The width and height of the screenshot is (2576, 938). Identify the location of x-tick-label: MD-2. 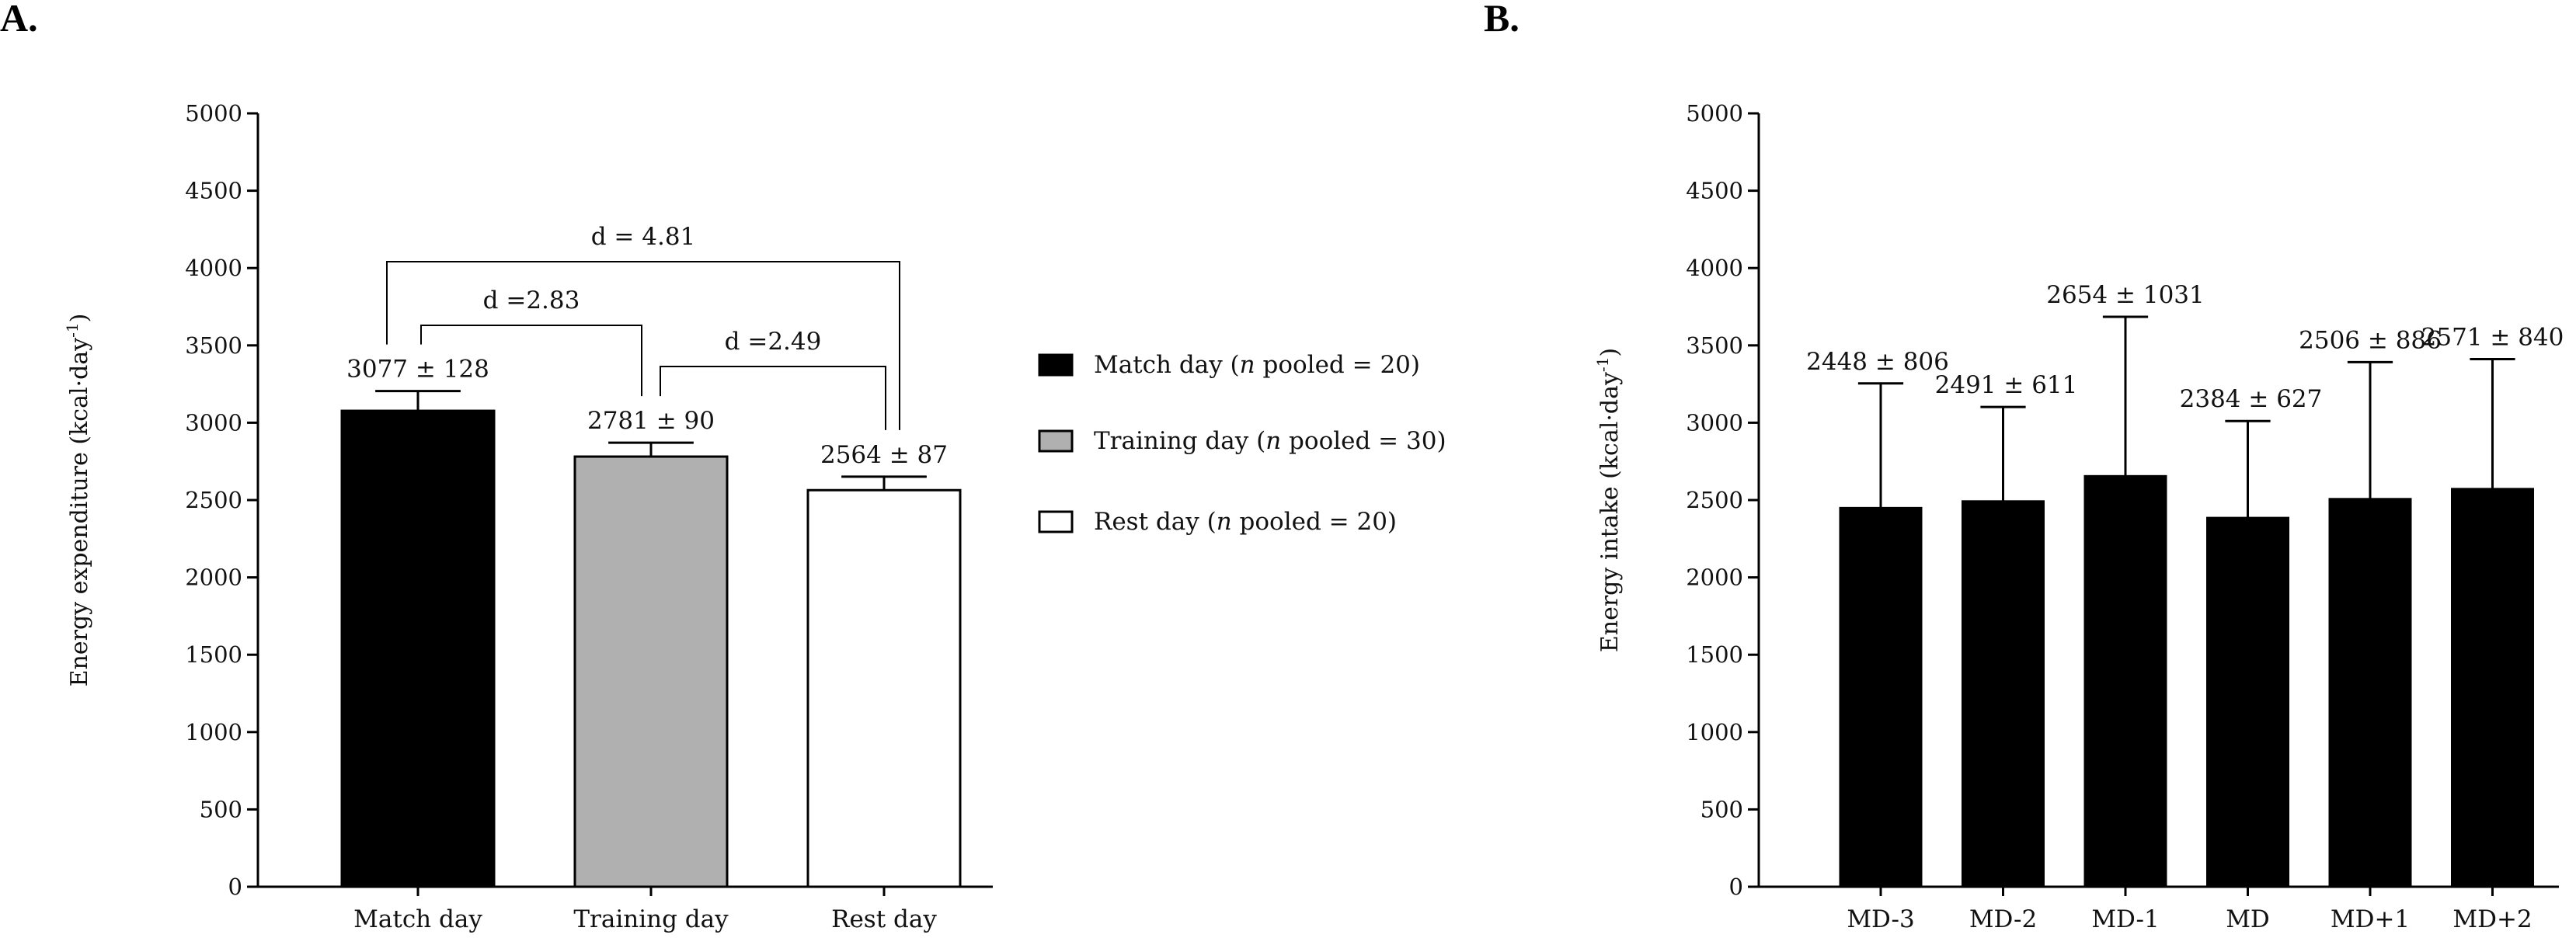
(2003, 919).